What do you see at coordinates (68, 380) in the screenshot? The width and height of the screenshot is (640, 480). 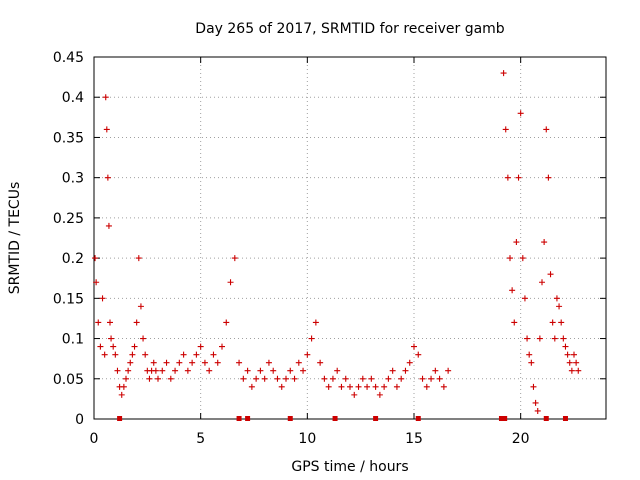 I see `y-tick-label: 0.05` at bounding box center [68, 380].